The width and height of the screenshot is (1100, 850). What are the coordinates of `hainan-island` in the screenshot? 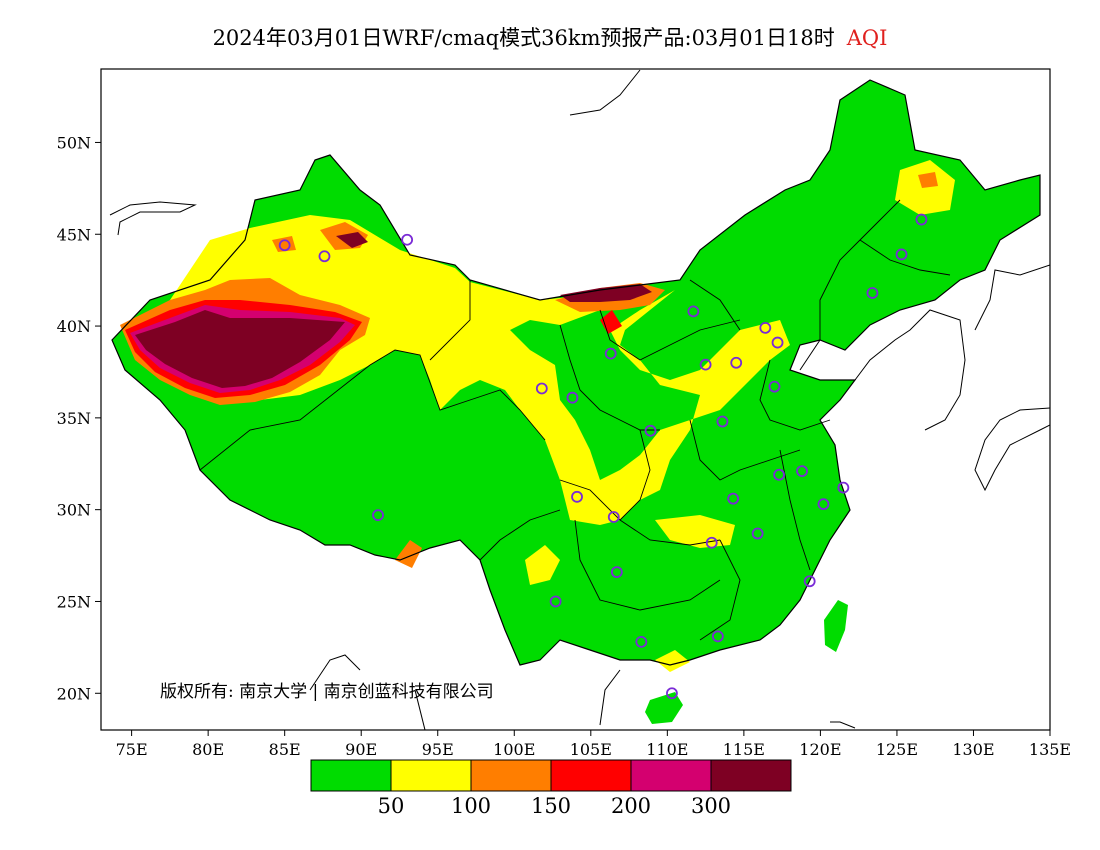 It's located at (664, 708).